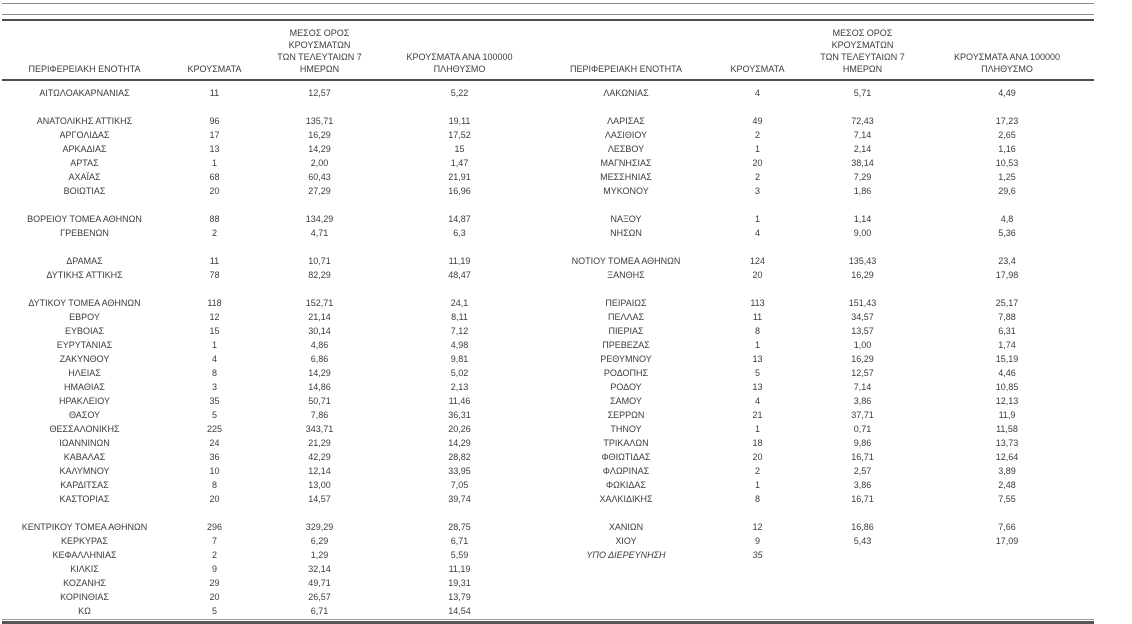  I want to click on region-cell: ΦΛΩΡΙΝΑΣ, so click(626, 471).